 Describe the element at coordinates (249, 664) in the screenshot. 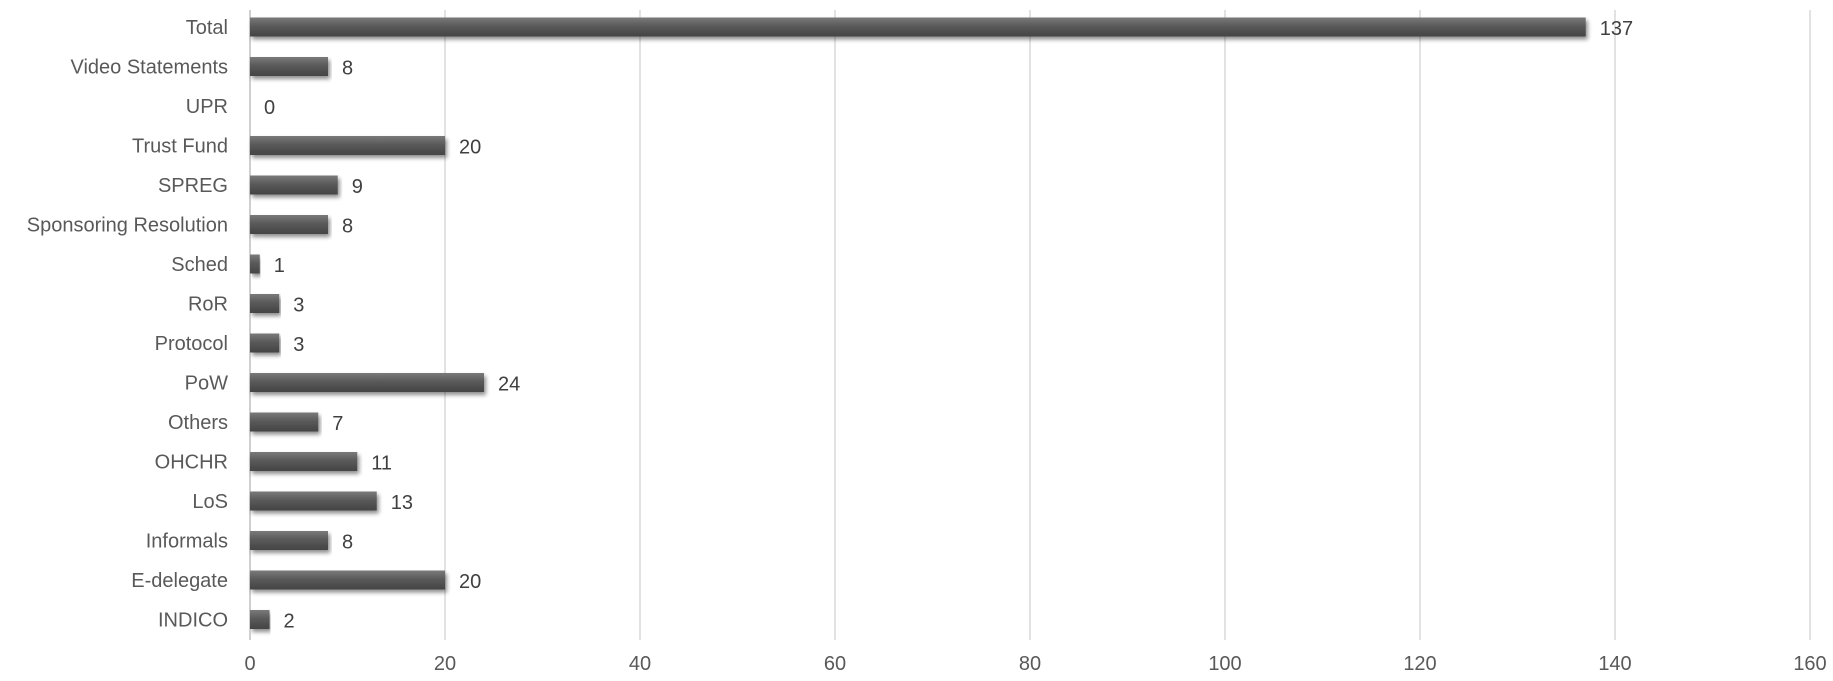

I see `x-tick-label: 0` at that location.